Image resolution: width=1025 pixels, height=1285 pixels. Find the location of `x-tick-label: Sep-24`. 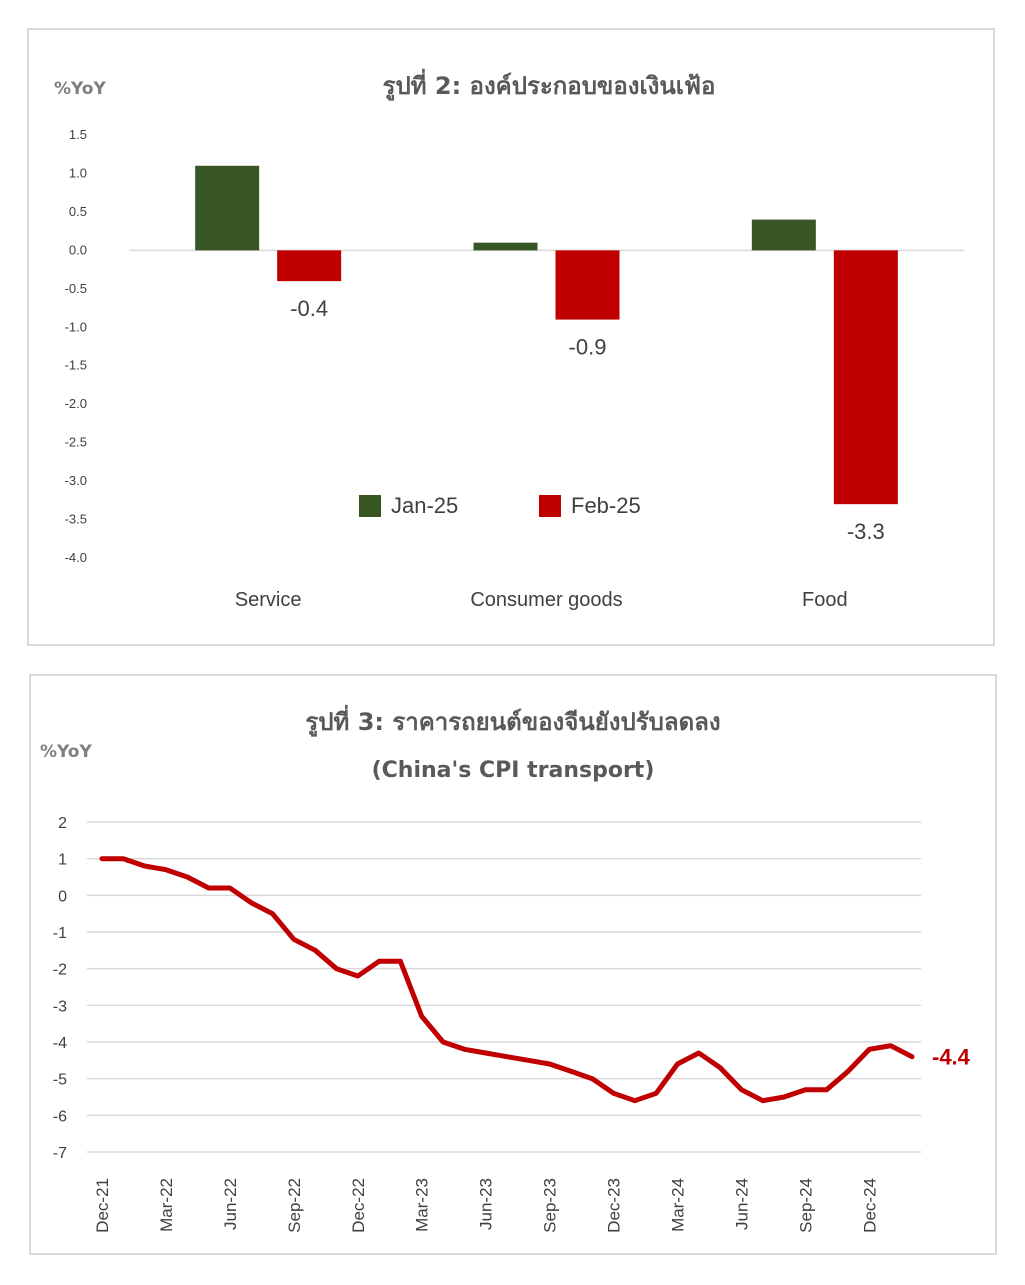

x-tick-label: Sep-24 is located at coordinates (805, 1205).